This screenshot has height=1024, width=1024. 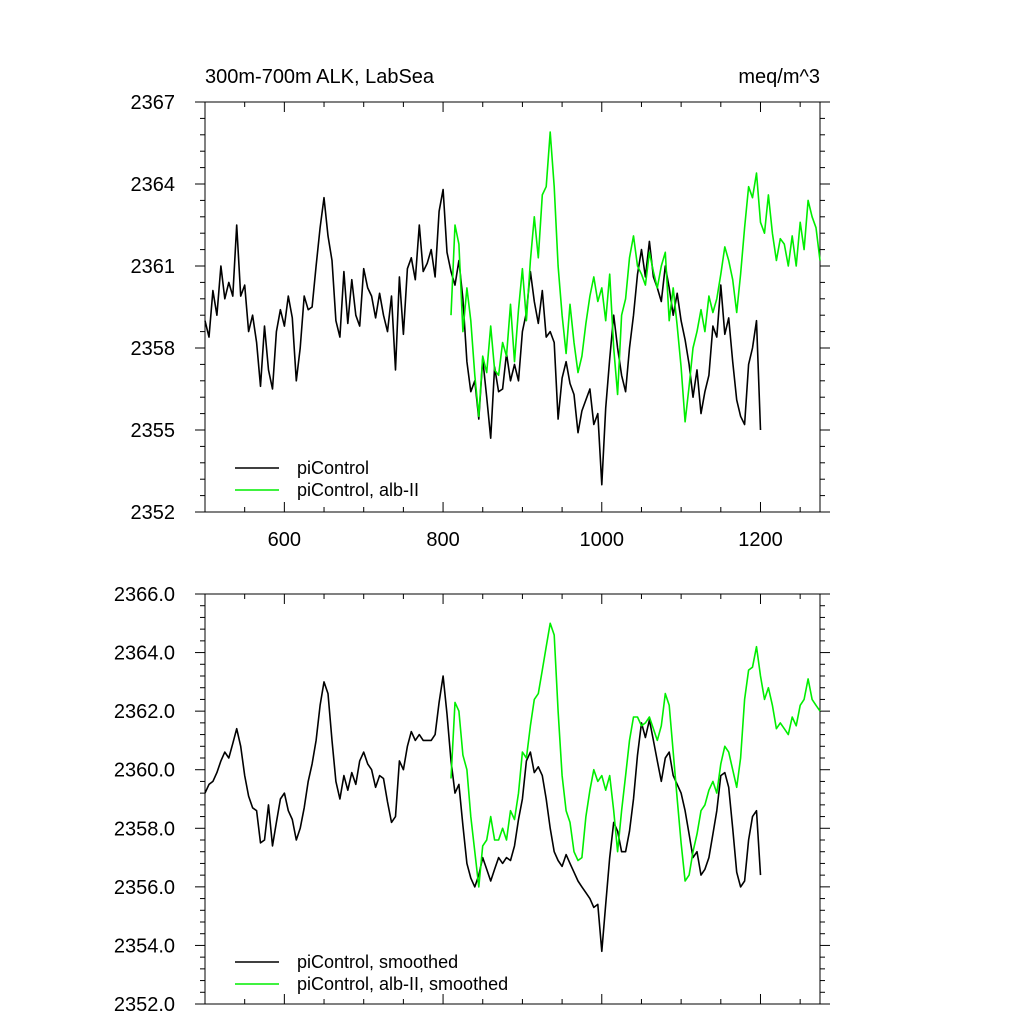 I want to click on series-line-picontrol, so click(x=483, y=814).